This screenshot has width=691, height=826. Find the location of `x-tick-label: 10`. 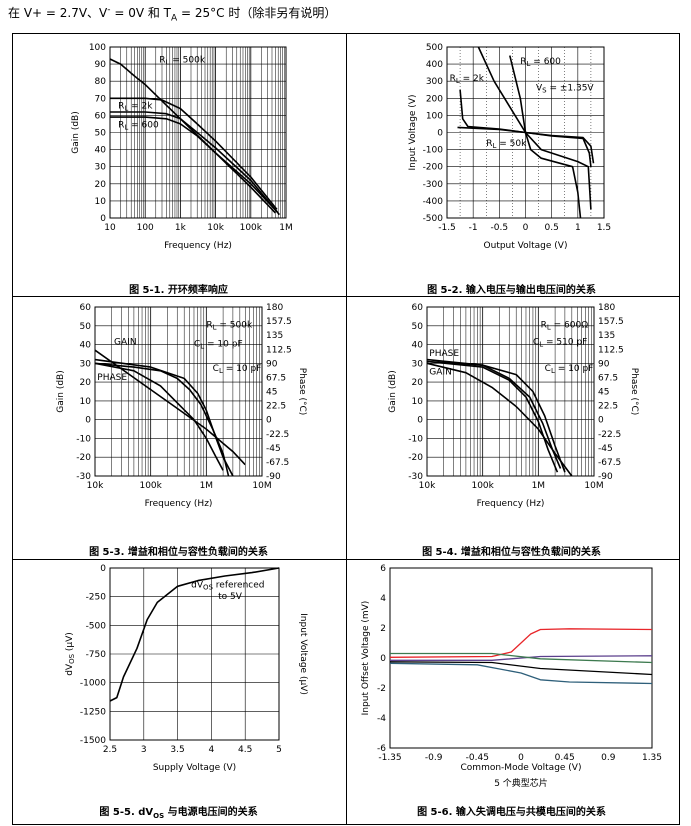

x-tick-label: 10 is located at coordinates (110, 228).